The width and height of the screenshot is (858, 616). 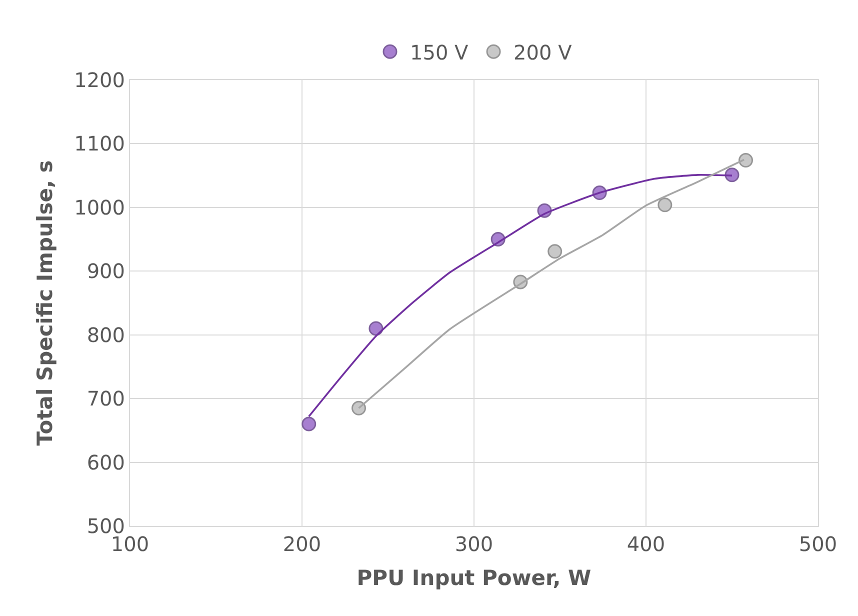 What do you see at coordinates (105, 462) in the screenshot?
I see `y-tick-label: 600` at bounding box center [105, 462].